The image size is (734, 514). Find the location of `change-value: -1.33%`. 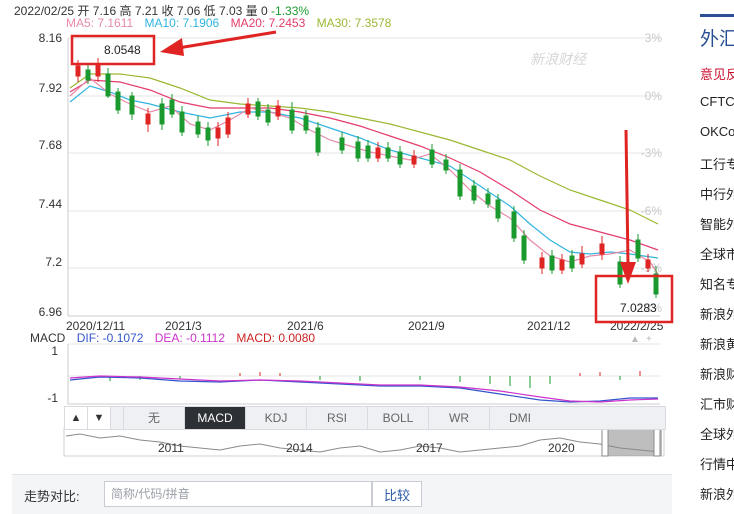

change-value: -1.33% is located at coordinates (290, 11).